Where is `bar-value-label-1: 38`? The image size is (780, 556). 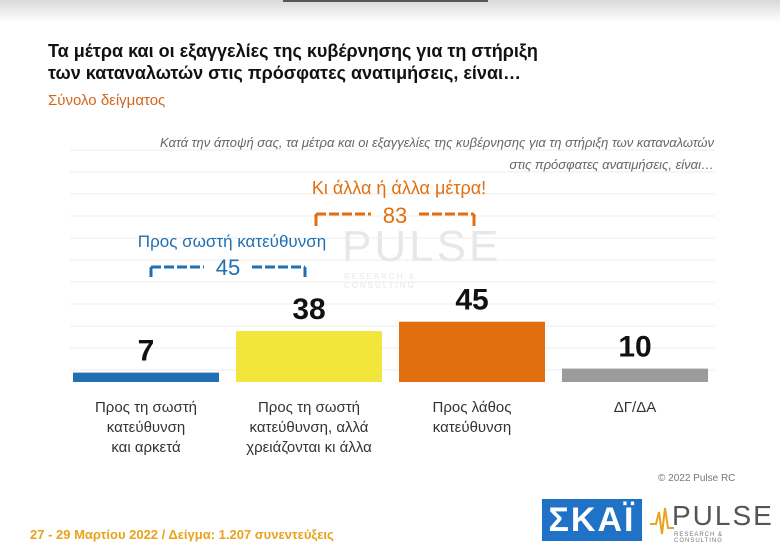
bar-value-label-1: 38 is located at coordinates (308, 309).